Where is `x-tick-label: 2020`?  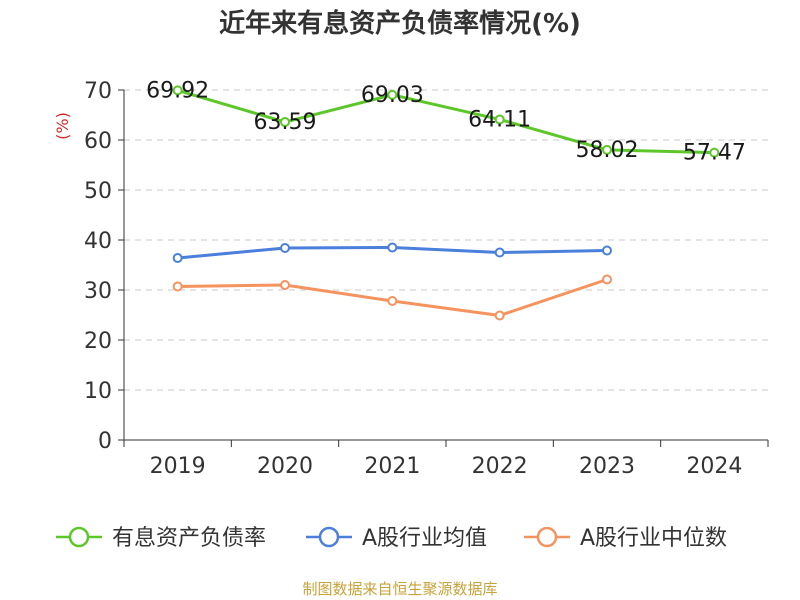 x-tick-label: 2020 is located at coordinates (285, 466).